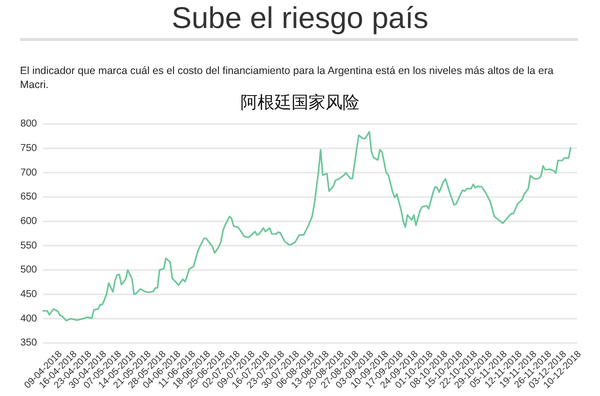 The width and height of the screenshot is (600, 396). Describe the element at coordinates (29, 148) in the screenshot. I see `y-tick-label: 750` at that location.